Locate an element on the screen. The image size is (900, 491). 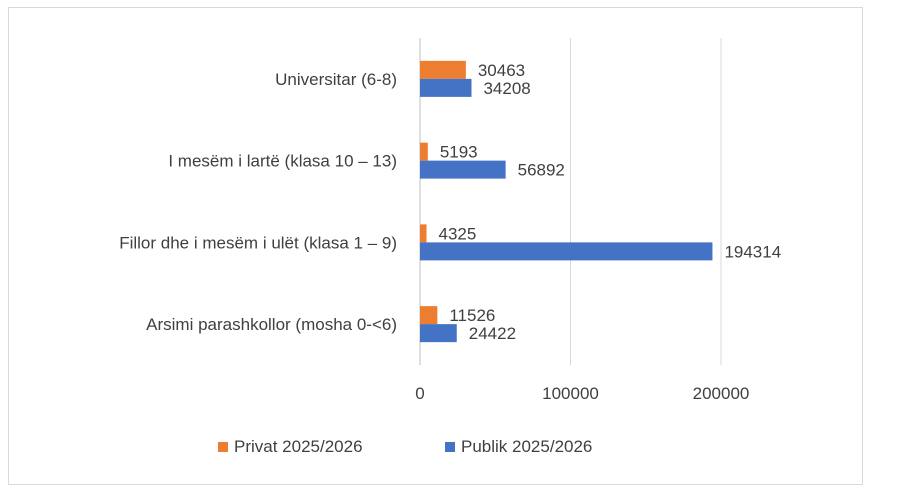
data-label: 56892 is located at coordinates (541, 170).